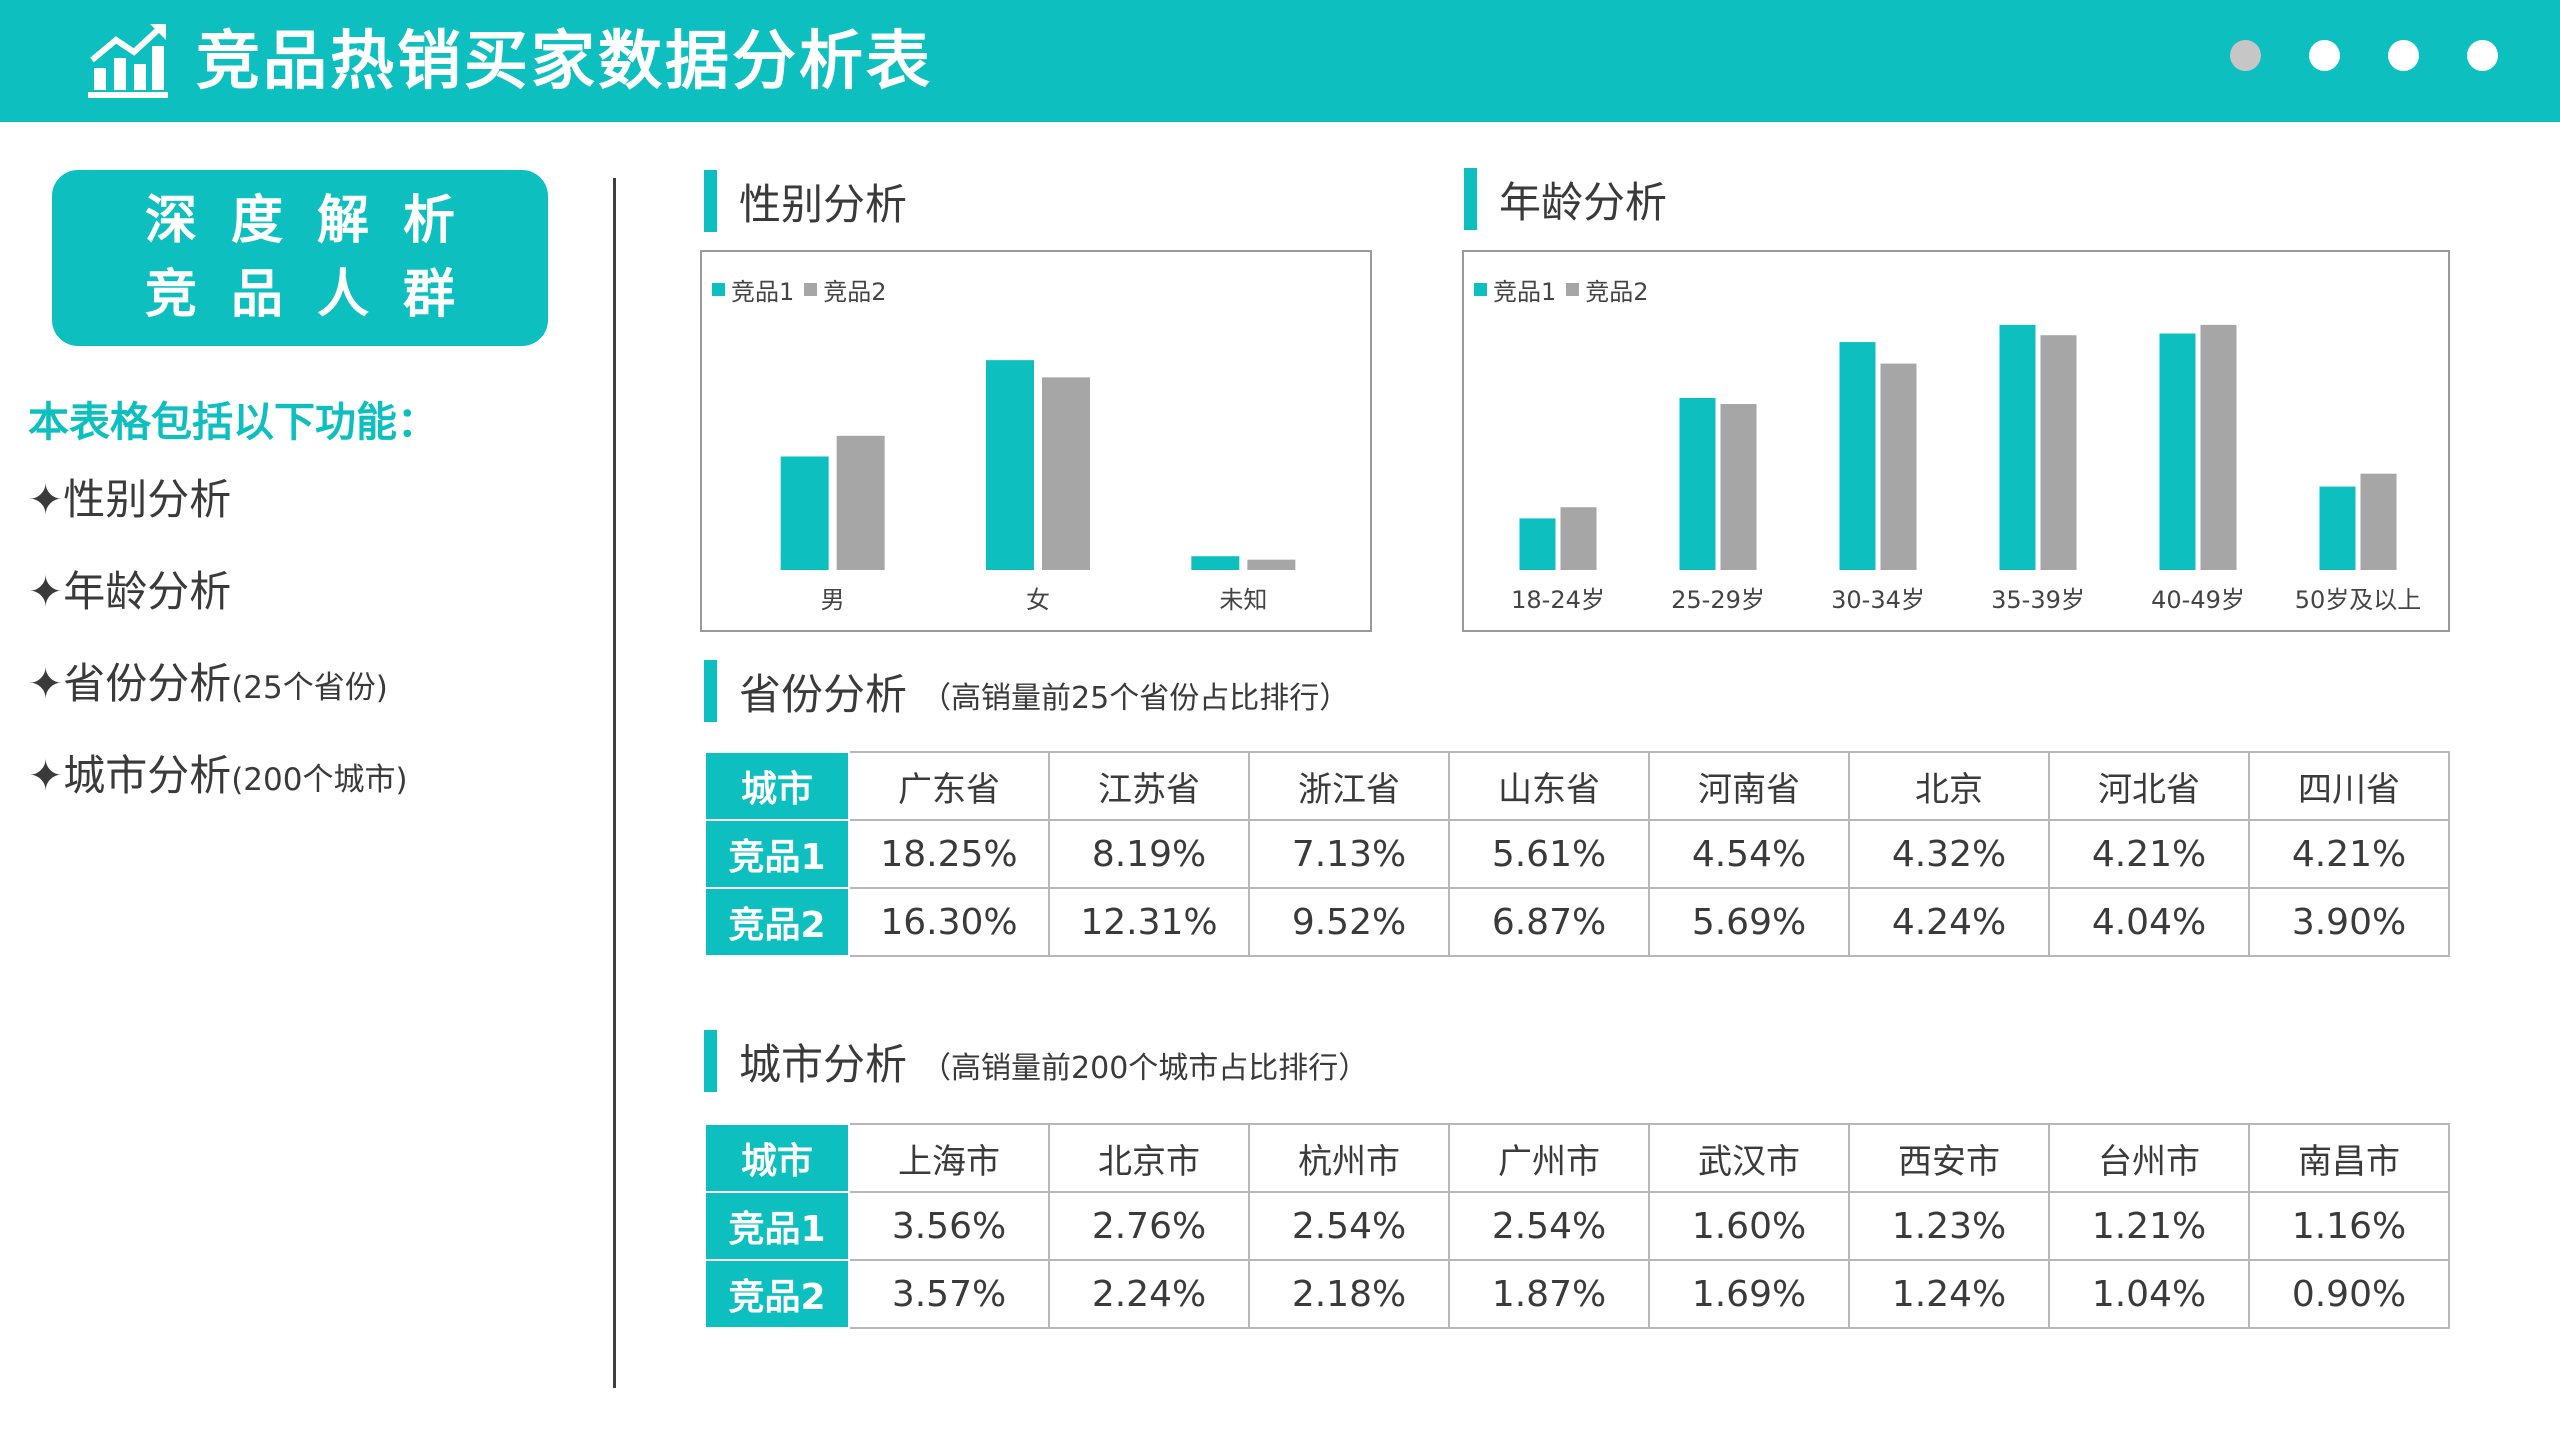 The height and width of the screenshot is (1440, 2560). Describe the element at coordinates (2149, 786) in the screenshot. I see `table-column-header: 河北省` at that location.